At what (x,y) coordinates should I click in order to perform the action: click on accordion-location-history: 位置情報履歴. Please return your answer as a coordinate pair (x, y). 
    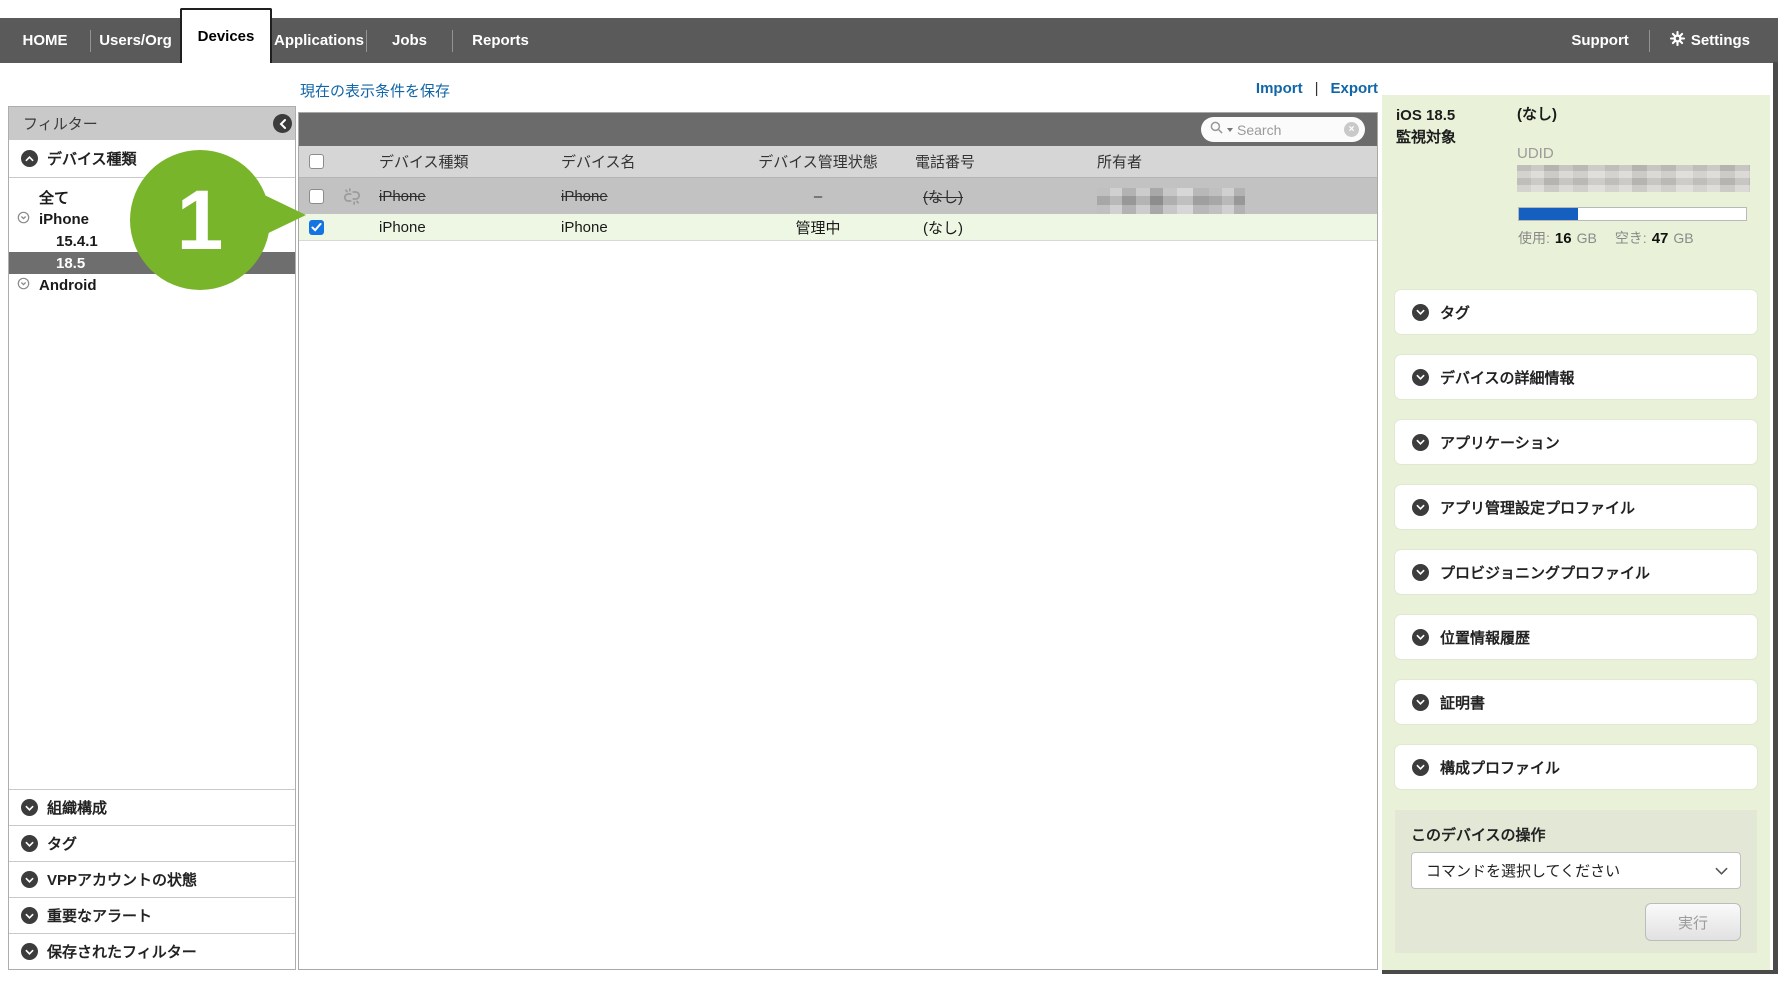
    Looking at the image, I should click on (1576, 637).